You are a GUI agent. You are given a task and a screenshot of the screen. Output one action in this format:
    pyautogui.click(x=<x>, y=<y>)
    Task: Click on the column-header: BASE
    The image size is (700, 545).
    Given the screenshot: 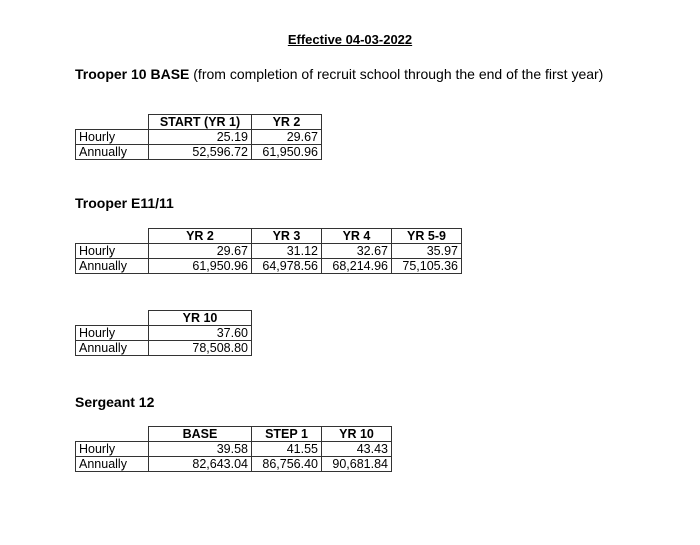 What is the action you would take?
    pyautogui.click(x=200, y=434)
    